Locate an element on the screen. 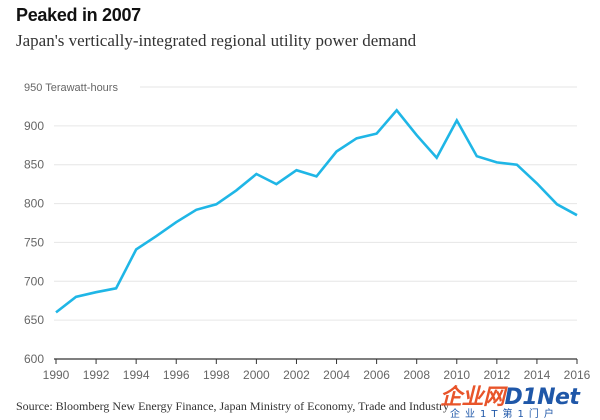 Image resolution: width=600 pixels, height=420 pixels. y-tick-label: 900 is located at coordinates (34, 126).